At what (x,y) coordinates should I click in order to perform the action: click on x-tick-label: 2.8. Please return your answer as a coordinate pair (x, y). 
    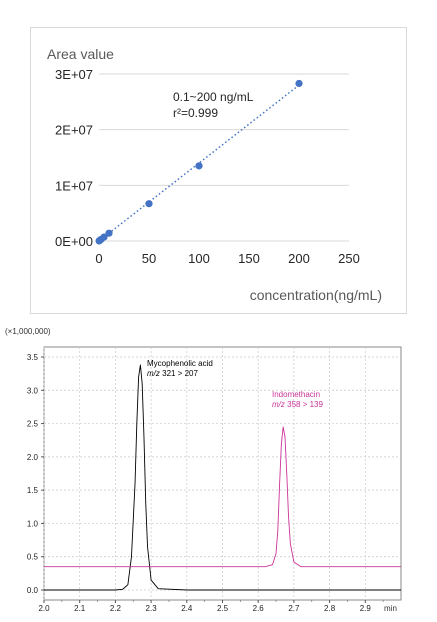
    Looking at the image, I should click on (330, 608).